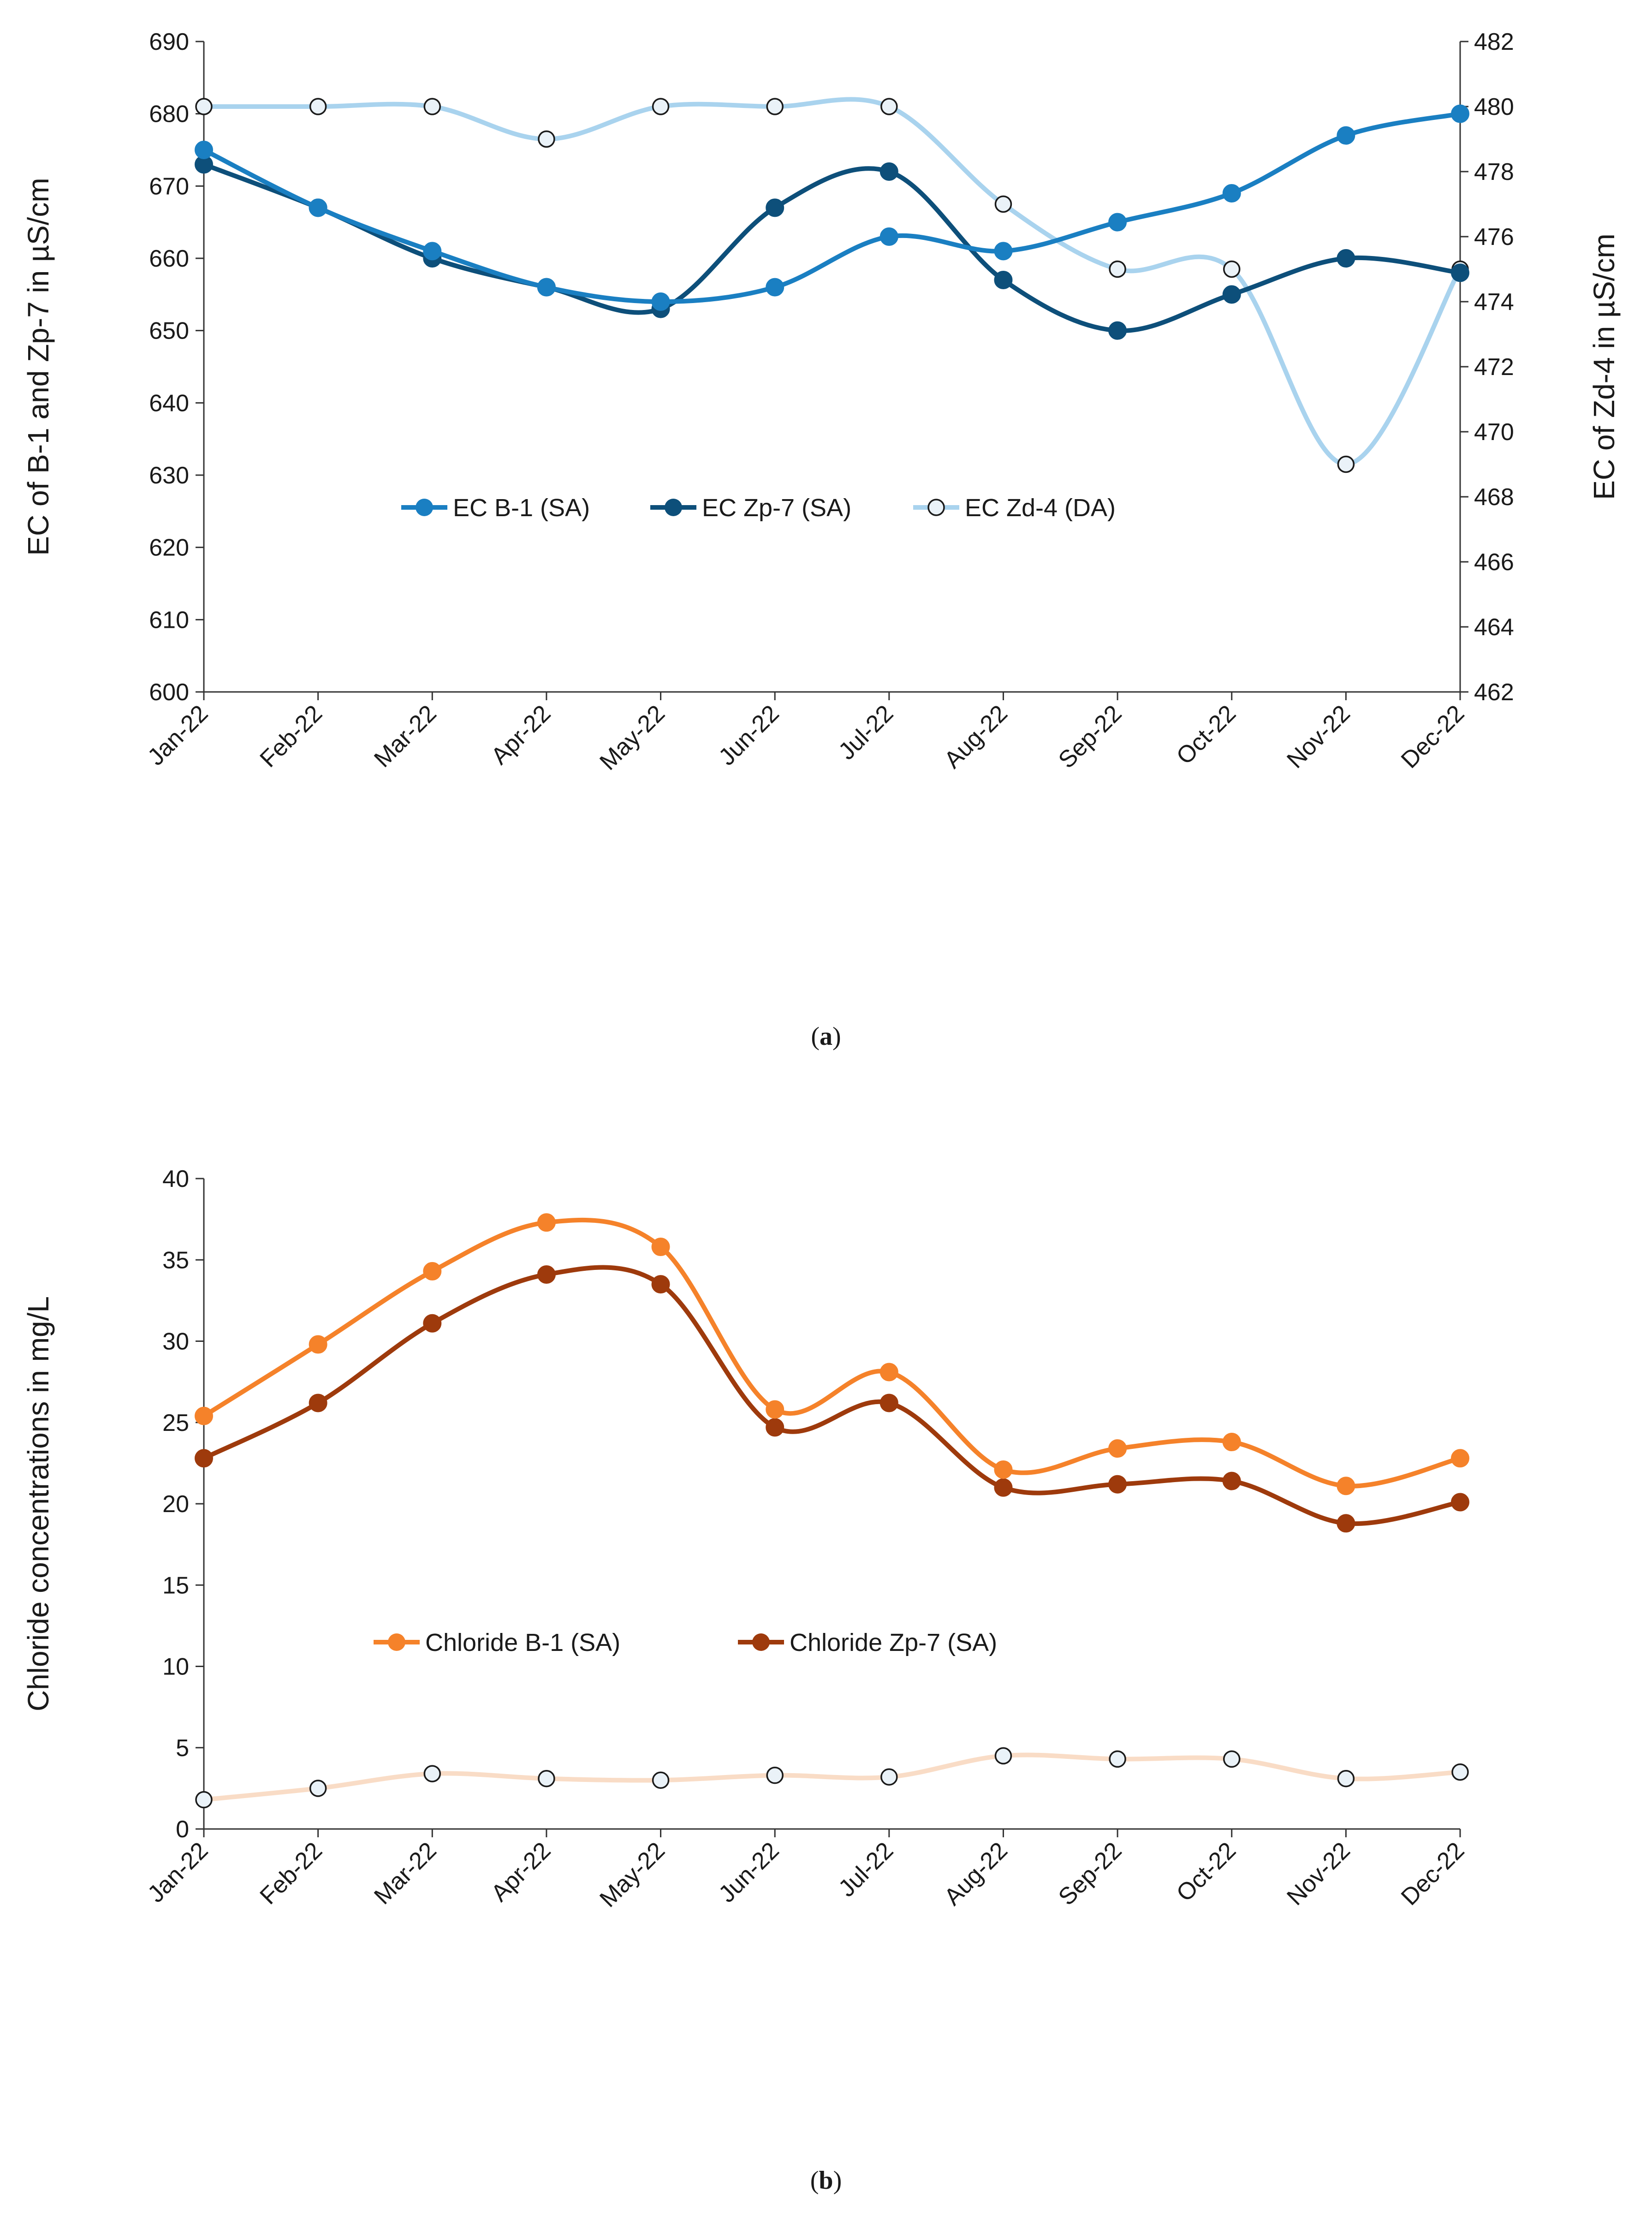 The image size is (1652, 2216). Describe the element at coordinates (175, 1341) in the screenshot. I see `y-tick-label: 30` at that location.